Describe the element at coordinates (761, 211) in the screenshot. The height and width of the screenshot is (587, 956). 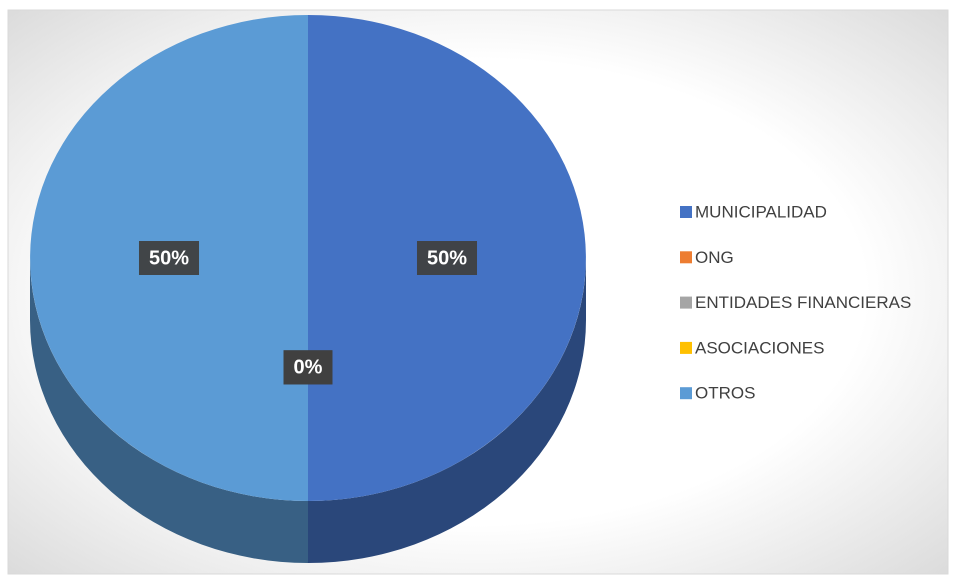
I see `legend-label: MUNICIPALIDAD` at that location.